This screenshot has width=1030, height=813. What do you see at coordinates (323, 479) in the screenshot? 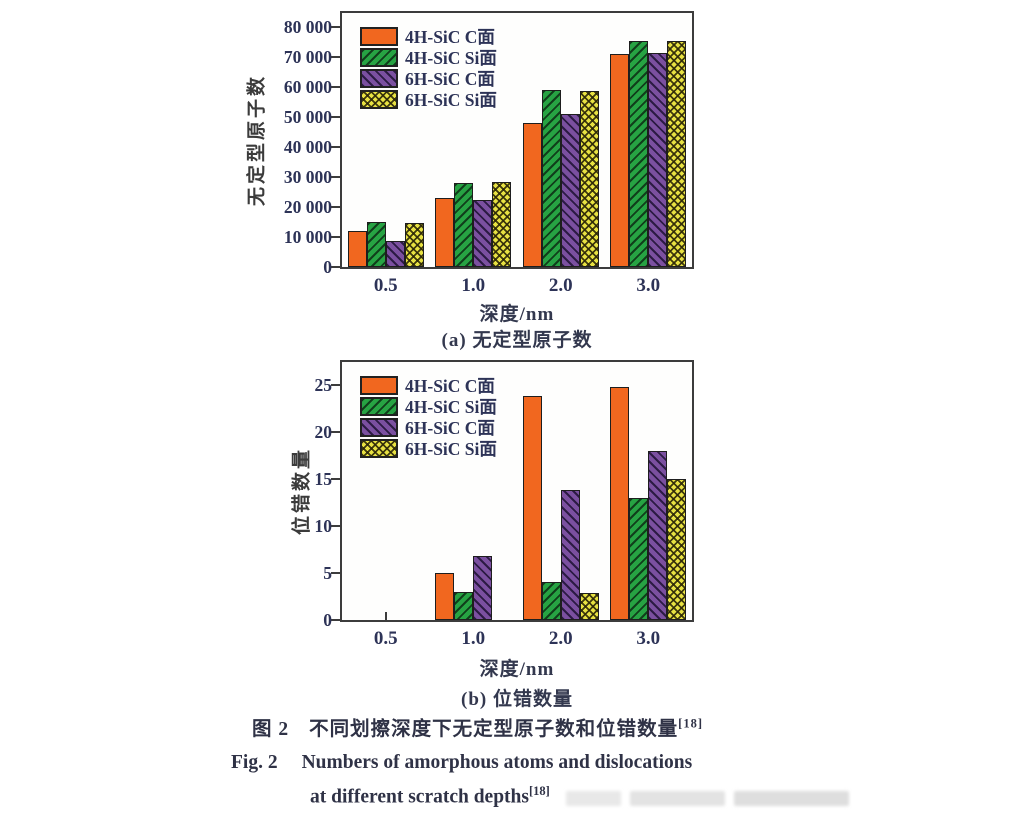
I see `y-tick-label: 15` at bounding box center [323, 479].